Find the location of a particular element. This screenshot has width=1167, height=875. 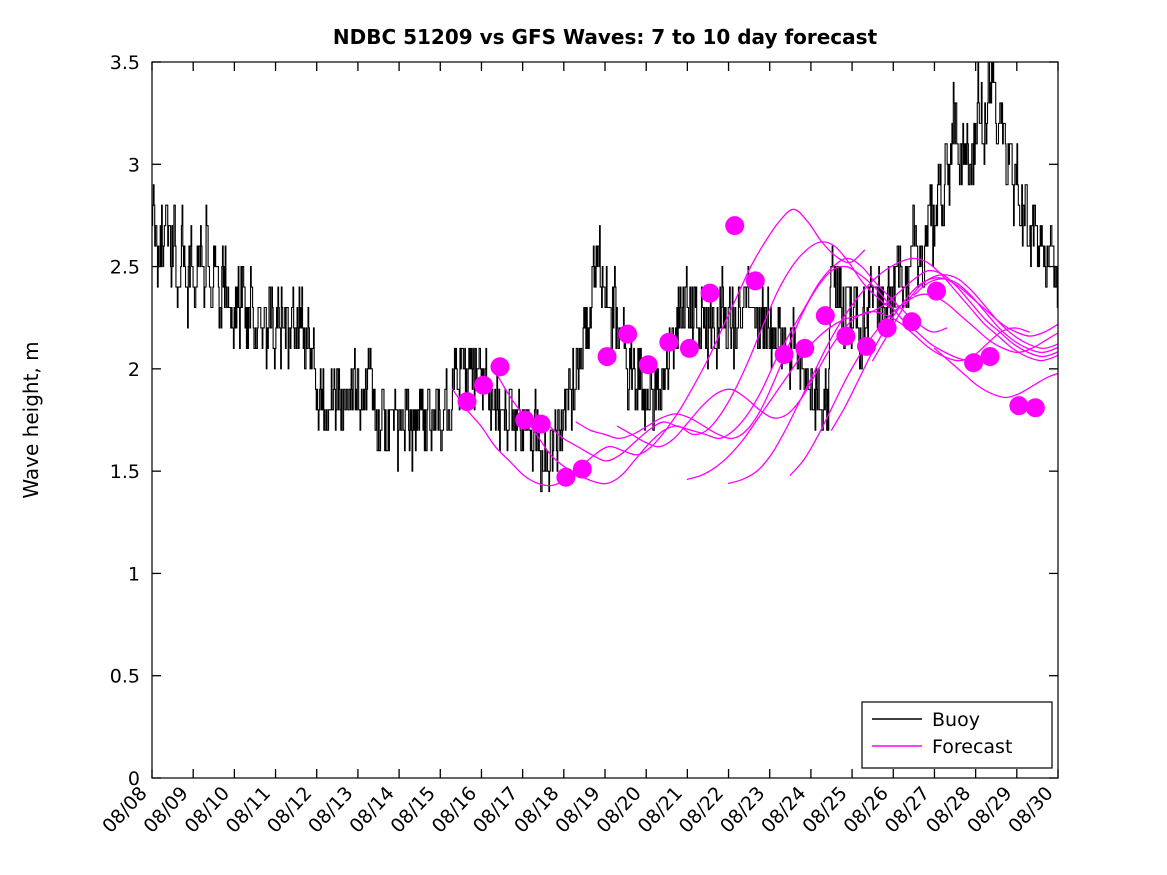

legend-box is located at coordinates (957, 735).